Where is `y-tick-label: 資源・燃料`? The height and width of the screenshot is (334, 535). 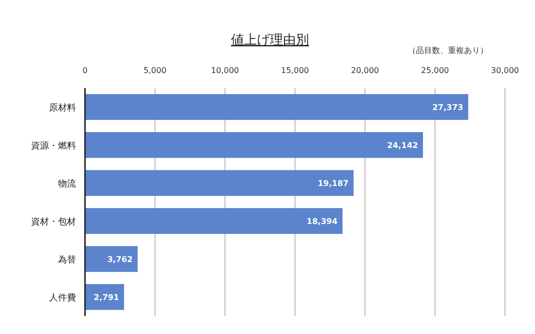
y-tick-label: 資源・燃料 is located at coordinates (53, 146).